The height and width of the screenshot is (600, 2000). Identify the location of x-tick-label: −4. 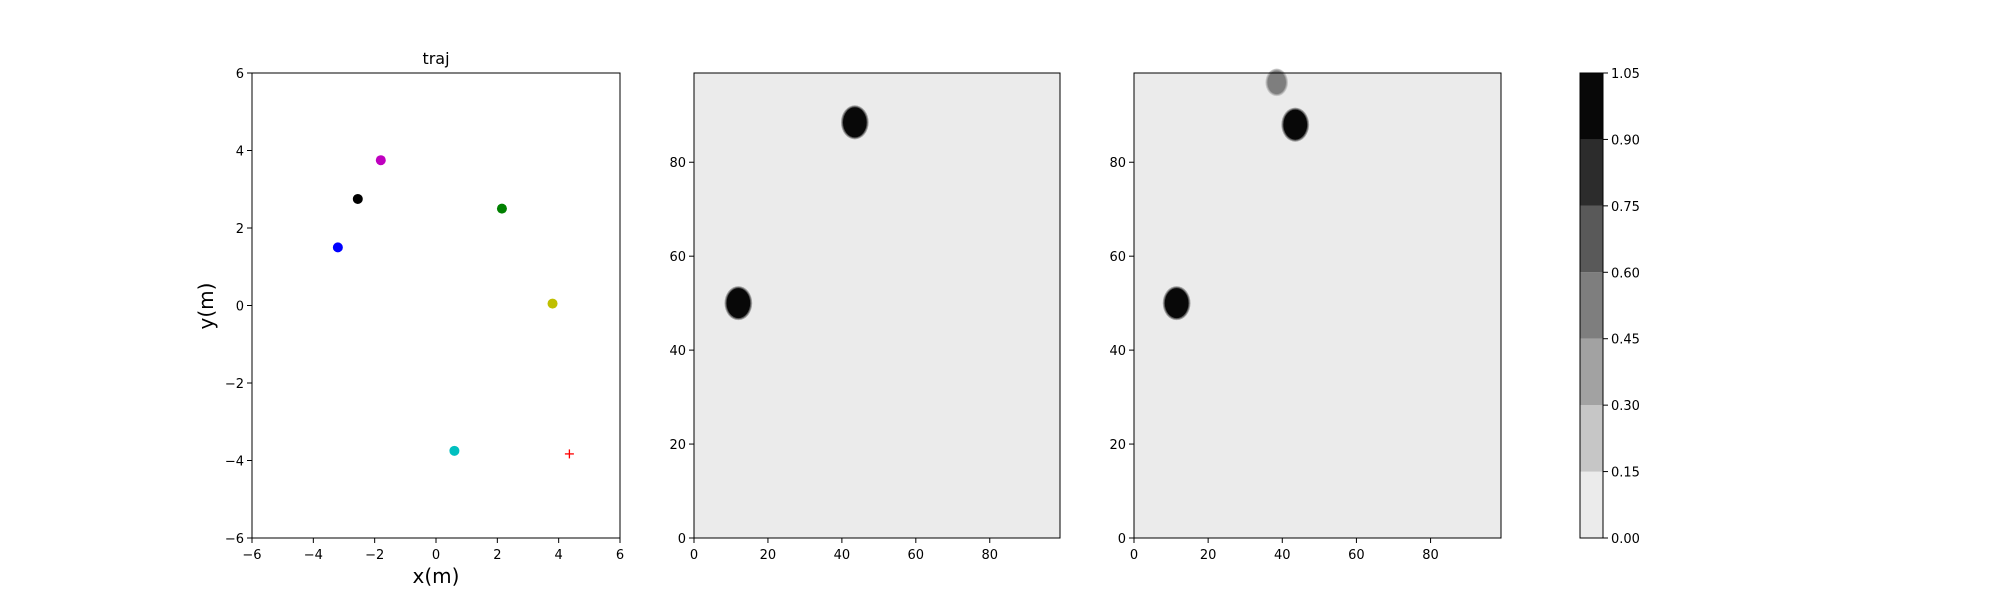
(313, 555).